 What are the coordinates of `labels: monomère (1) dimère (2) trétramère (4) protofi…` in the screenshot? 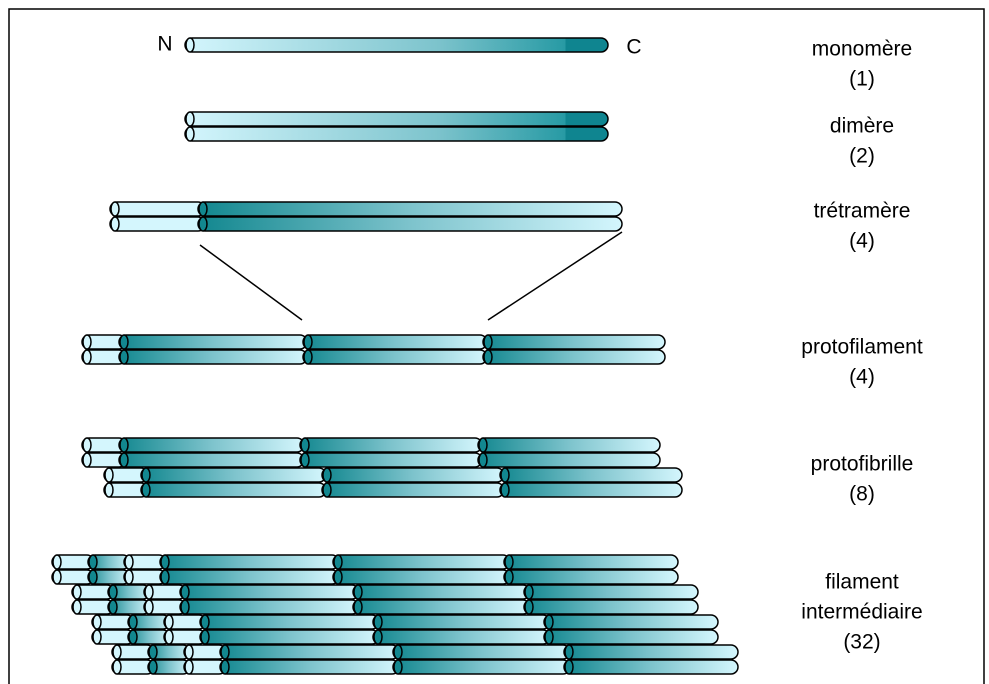 It's located at (862, 346).